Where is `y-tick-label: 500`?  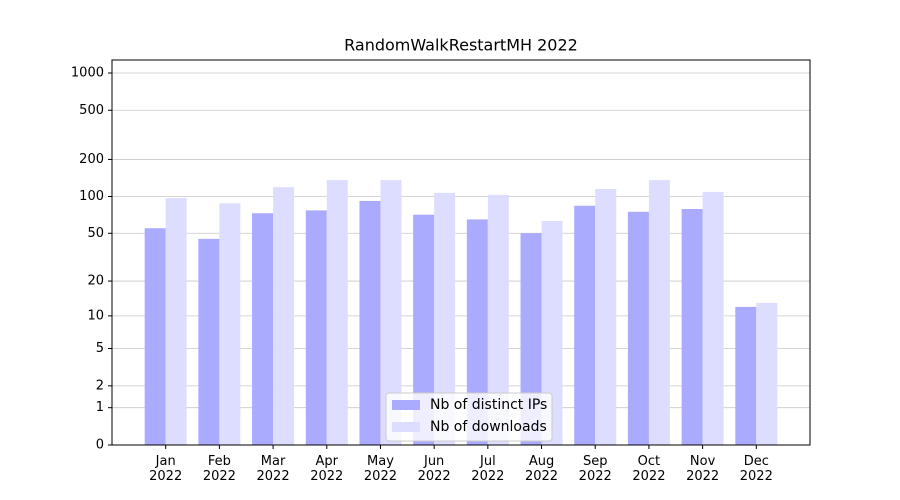 y-tick-label: 500 is located at coordinates (91, 110).